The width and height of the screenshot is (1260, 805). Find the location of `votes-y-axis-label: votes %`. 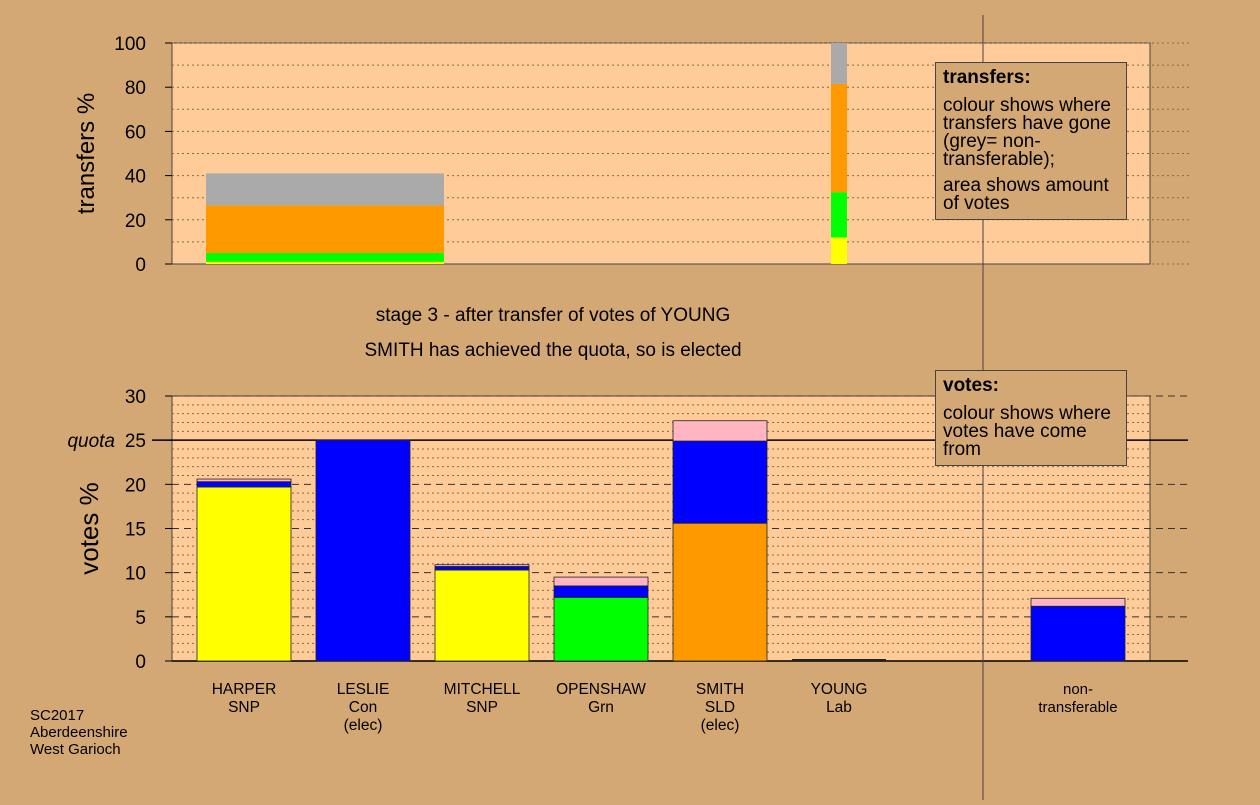

votes-y-axis-label: votes % is located at coordinates (89, 528).